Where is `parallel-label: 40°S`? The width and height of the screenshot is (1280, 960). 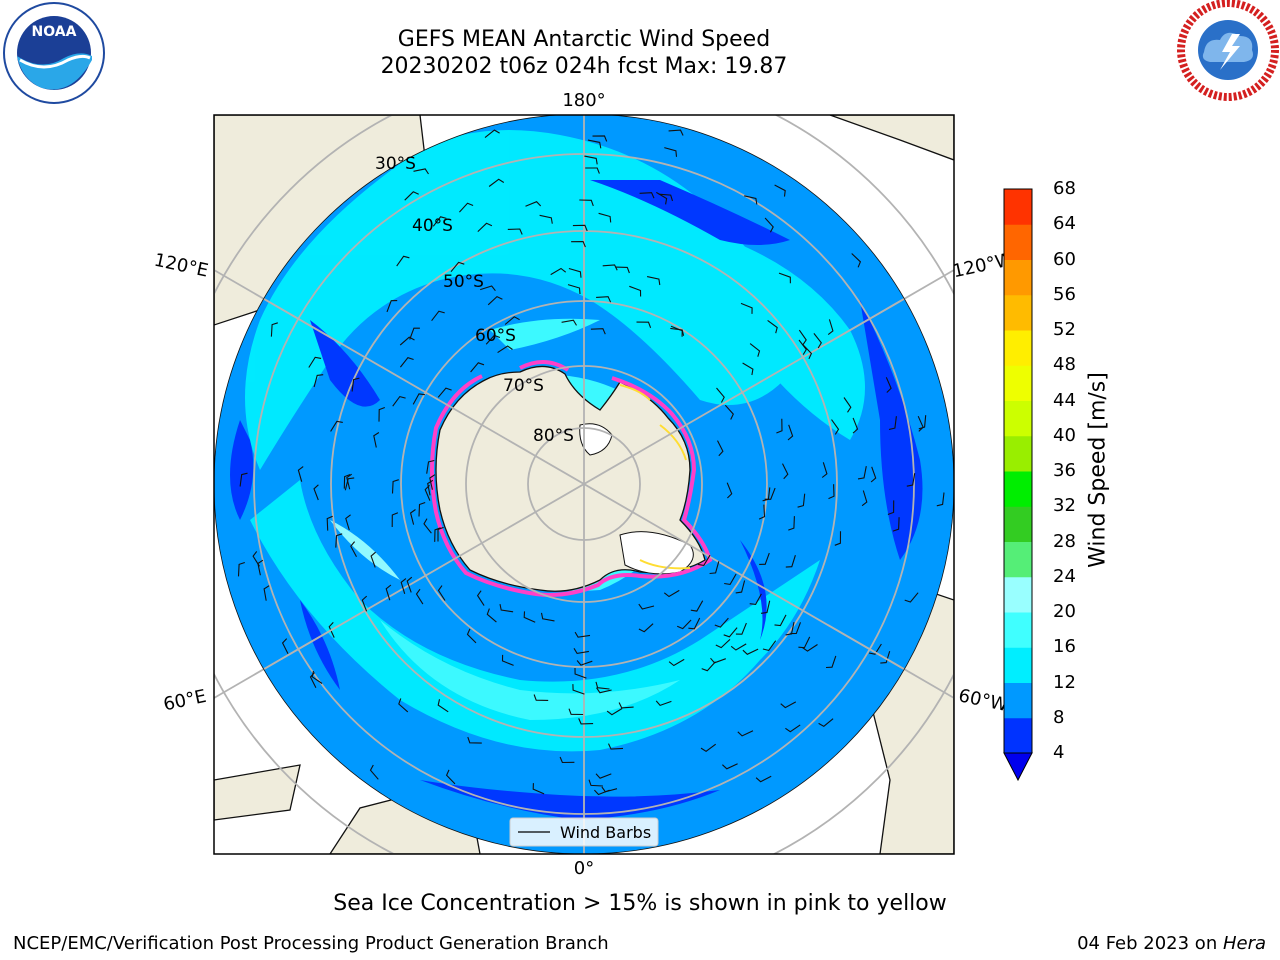 parallel-label: 40°S is located at coordinates (432, 226).